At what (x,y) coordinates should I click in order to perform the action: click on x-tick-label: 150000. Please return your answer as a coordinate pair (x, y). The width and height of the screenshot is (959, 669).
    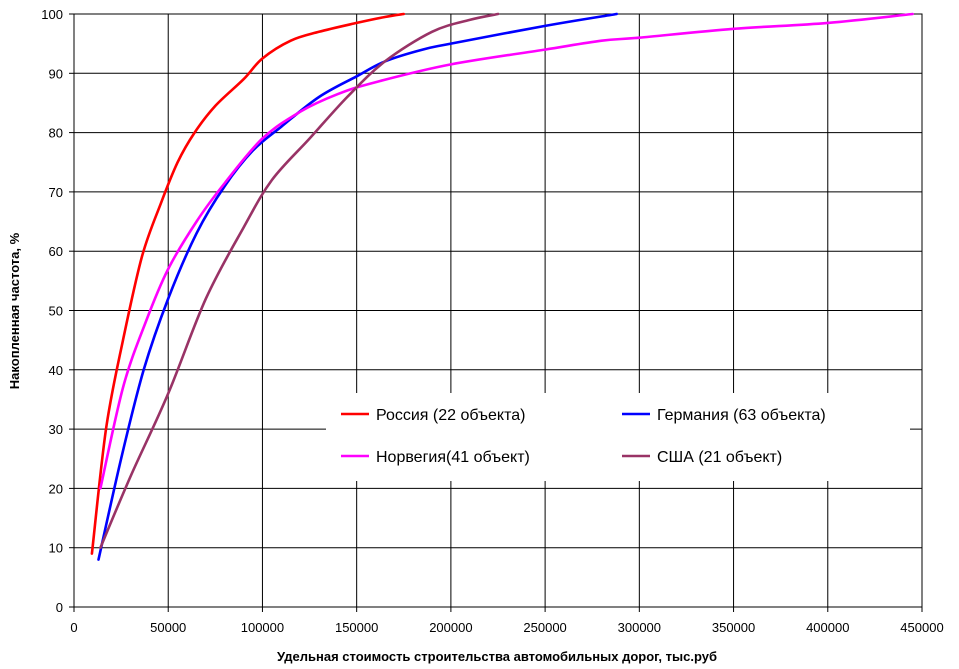
    Looking at the image, I should click on (356, 627).